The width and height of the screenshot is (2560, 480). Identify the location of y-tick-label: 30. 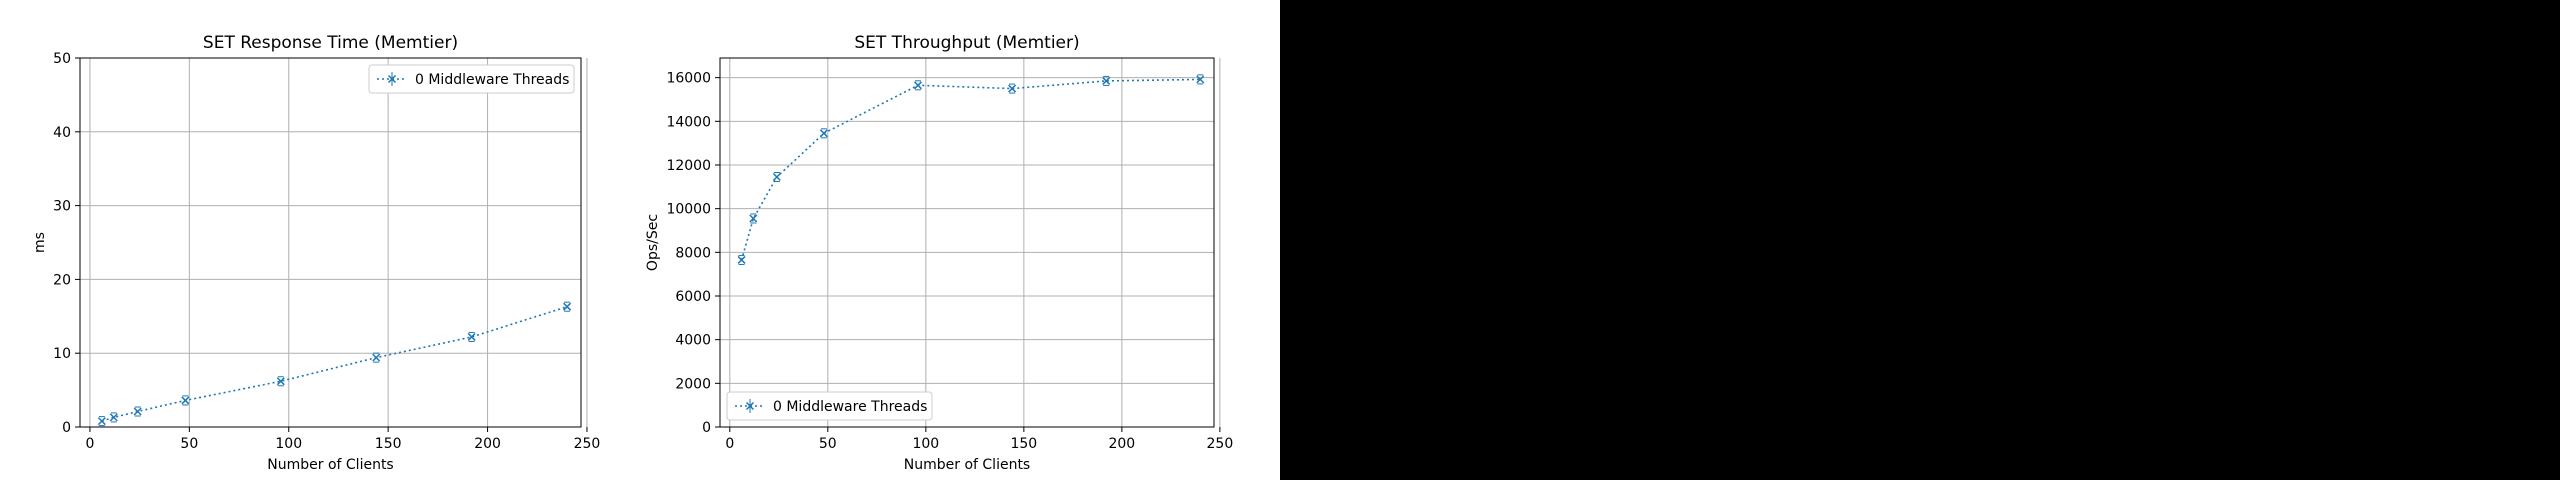
(62, 207).